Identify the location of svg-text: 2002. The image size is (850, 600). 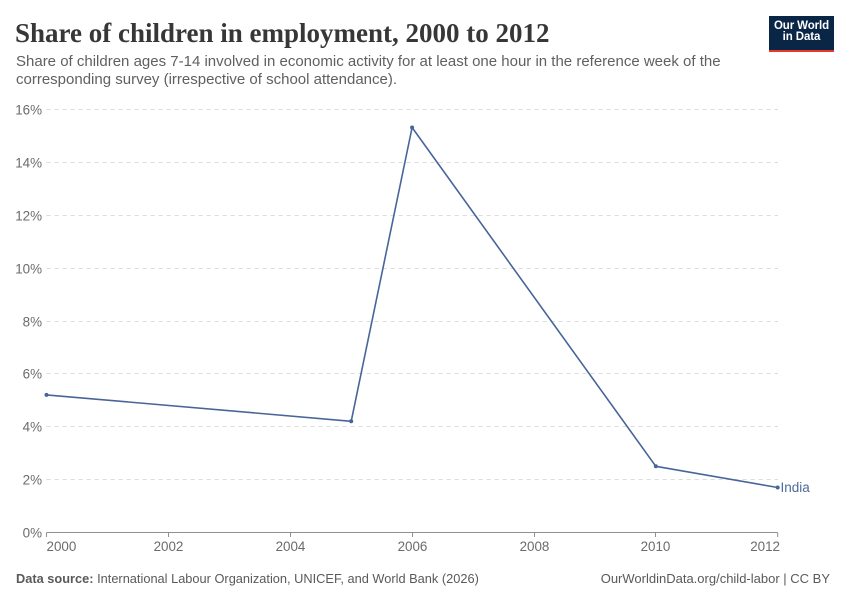
(169, 546).